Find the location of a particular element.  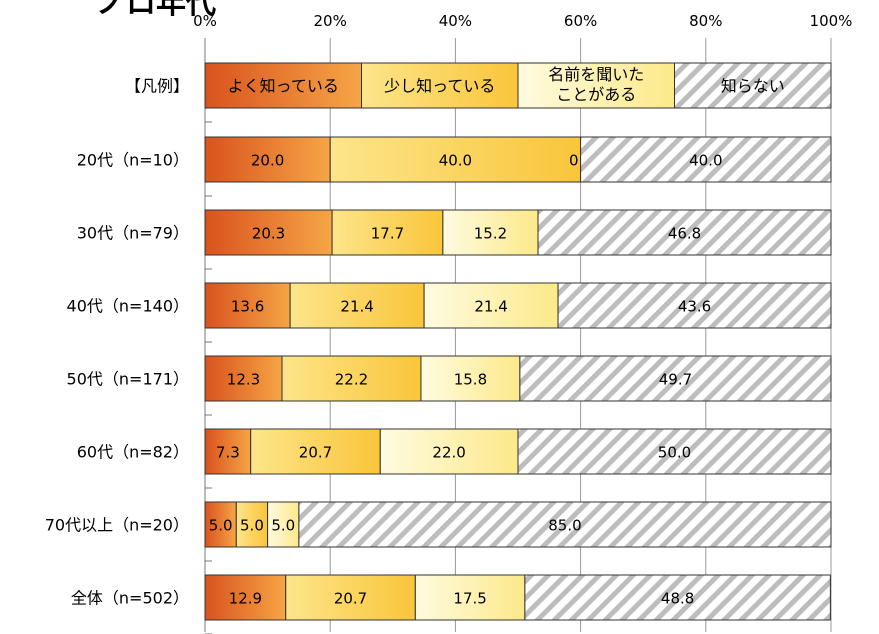

x-tick-label: 60% is located at coordinates (580, 21).